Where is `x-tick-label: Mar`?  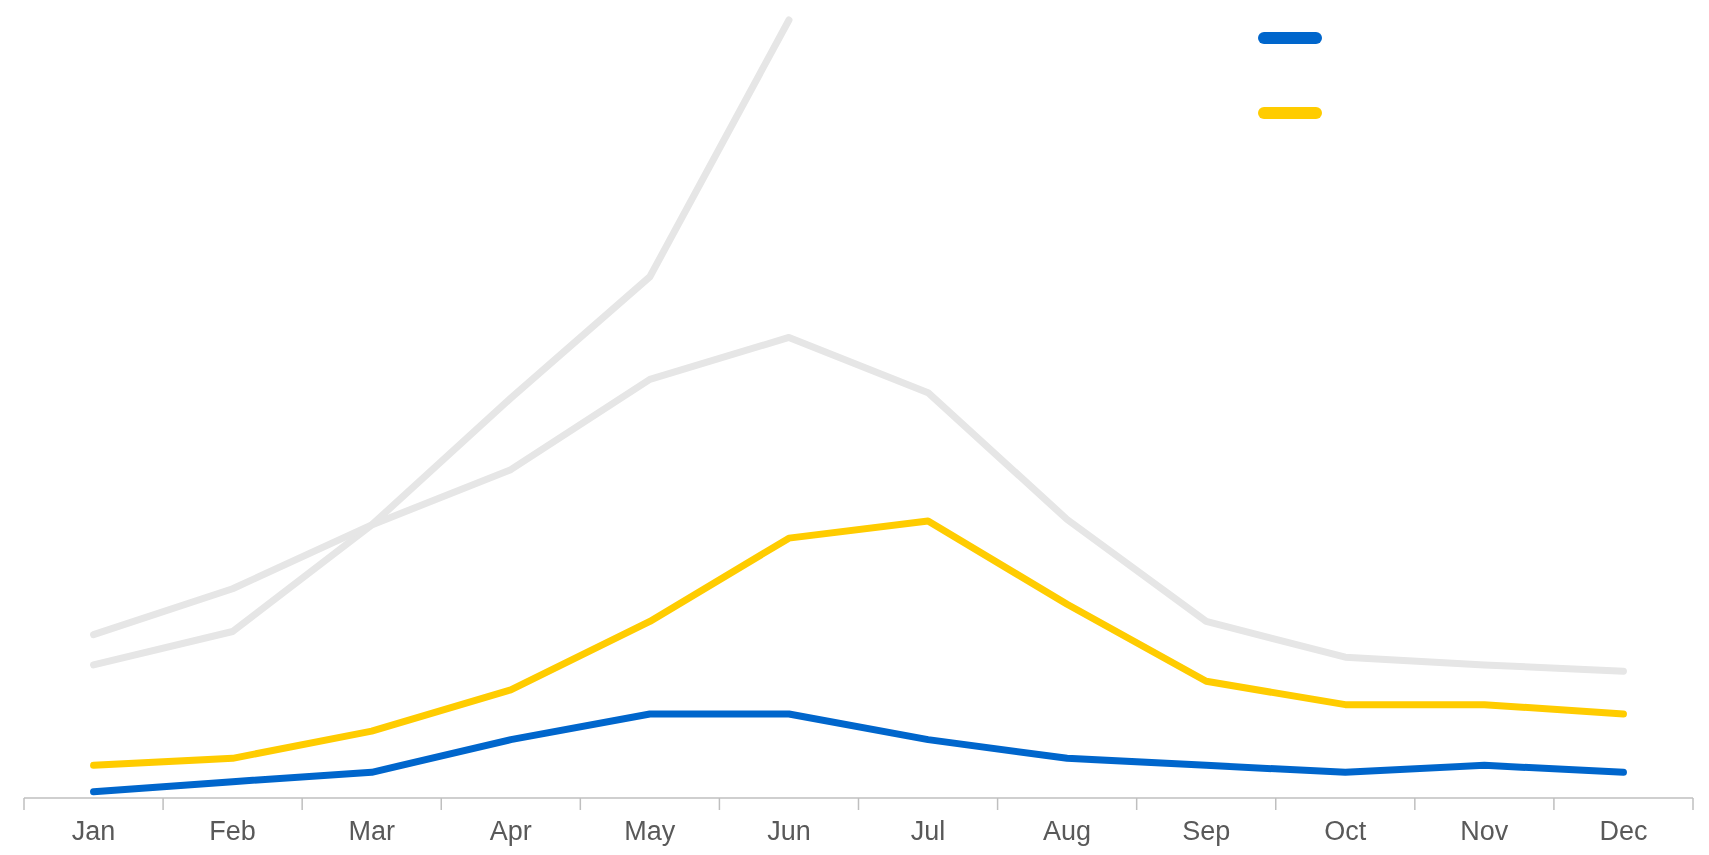
x-tick-label: Mar is located at coordinates (371, 831).